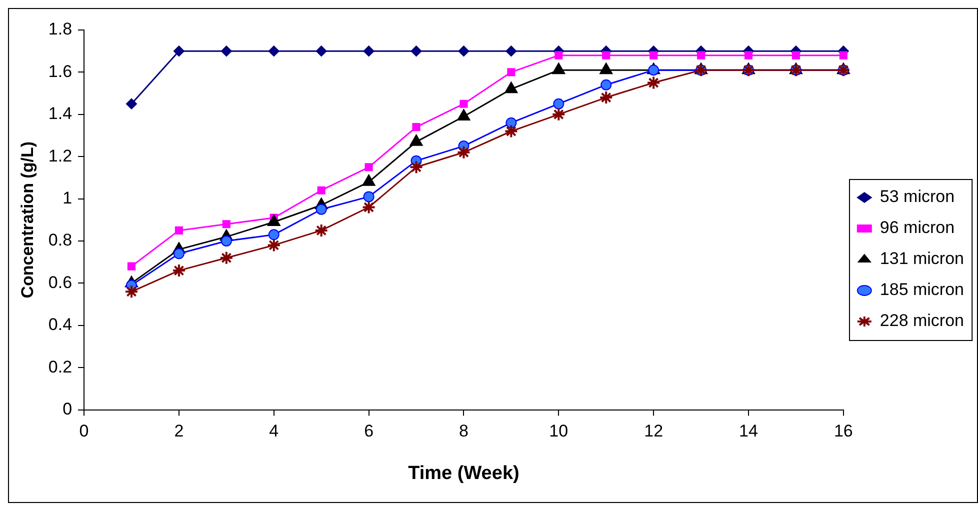 This screenshot has width=978, height=511. What do you see at coordinates (922, 290) in the screenshot?
I see `legend-label: 185 micron` at bounding box center [922, 290].